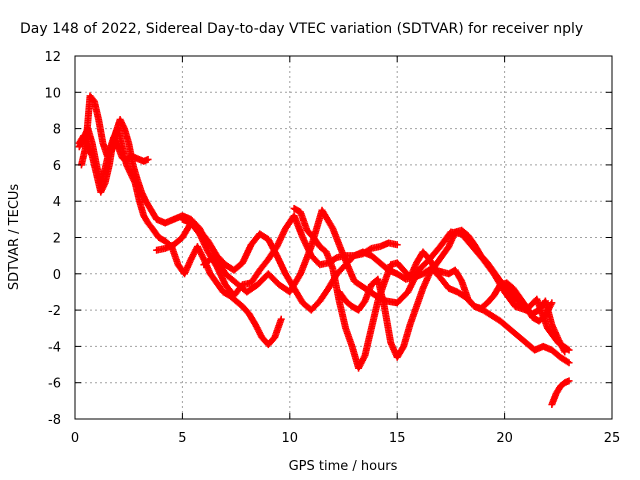 This screenshot has width=640, height=480. I want to click on x-tick-label: 0, so click(75, 438).